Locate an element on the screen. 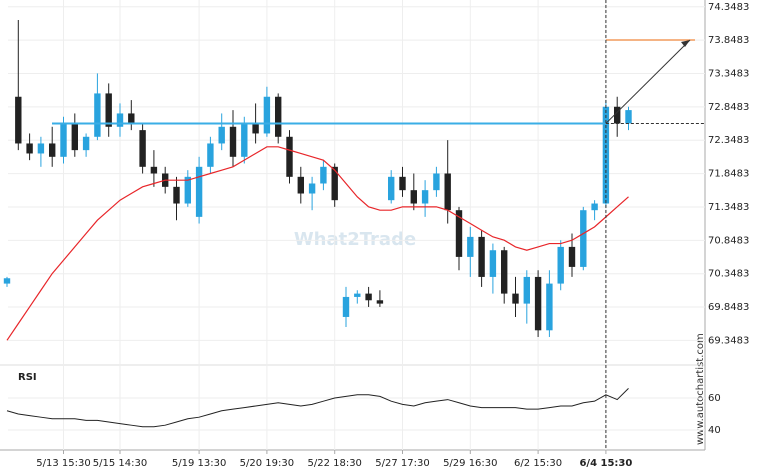 The height and width of the screenshot is (475, 760). x-tick-label: 5/20 19:30 is located at coordinates (267, 463).